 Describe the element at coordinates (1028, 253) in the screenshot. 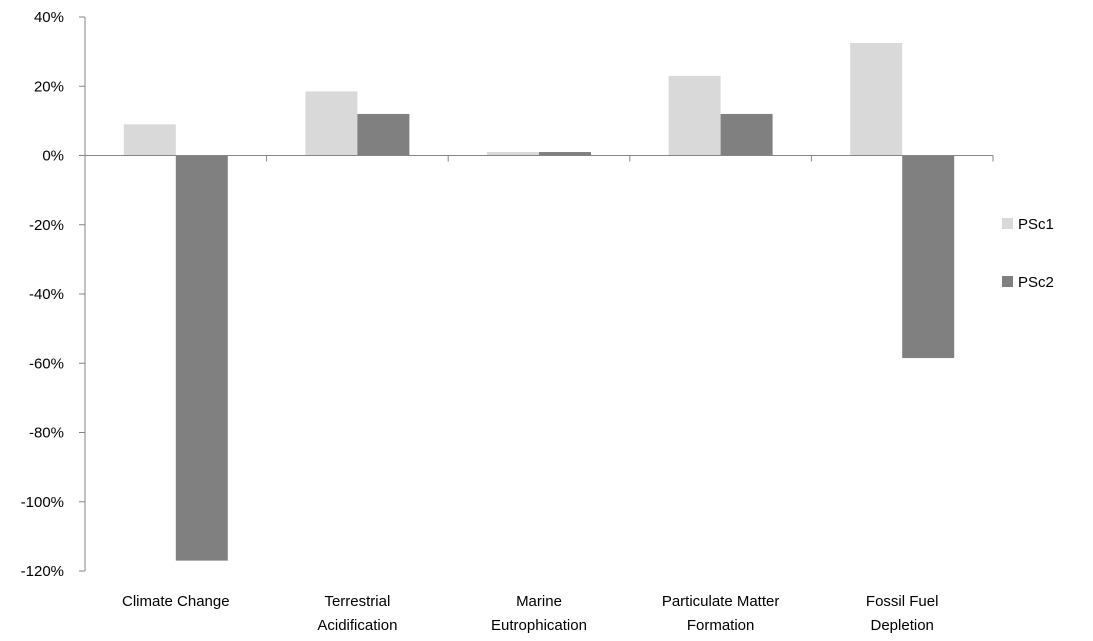

I see `legend: PSc1 PSc2` at that location.